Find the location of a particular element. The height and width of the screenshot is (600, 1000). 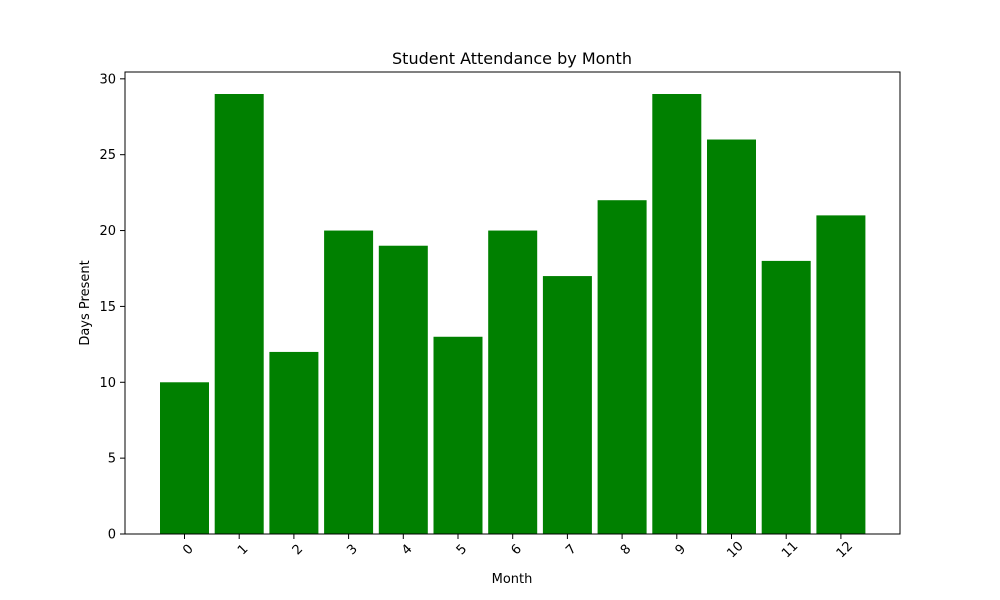

y-tick-label: 5 is located at coordinates (112, 459).